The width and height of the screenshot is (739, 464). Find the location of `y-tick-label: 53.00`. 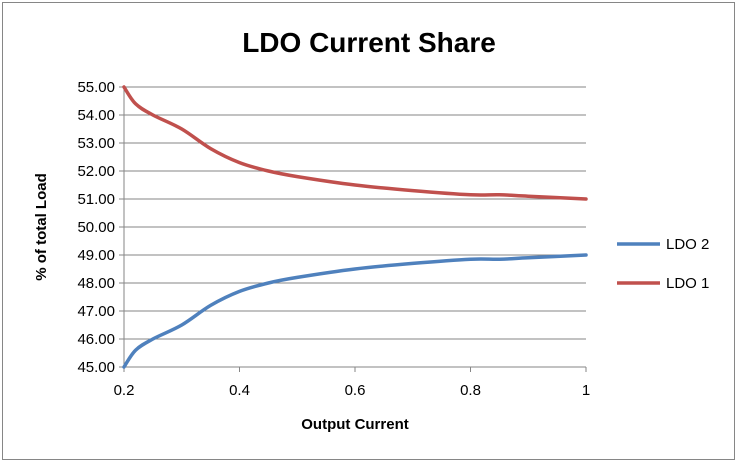

y-tick-label: 53.00 is located at coordinates (96, 143).